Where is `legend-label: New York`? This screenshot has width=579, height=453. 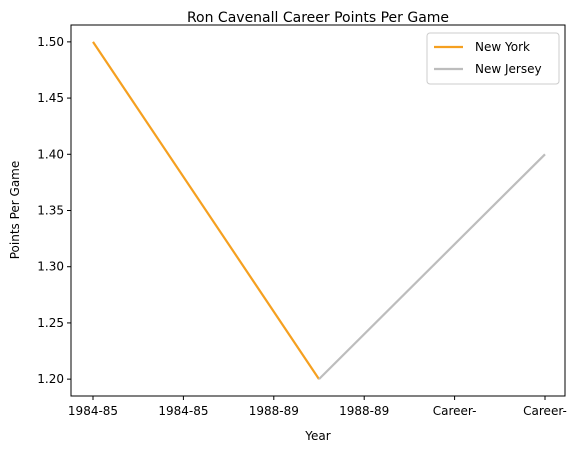
legend-label: New York is located at coordinates (502, 47).